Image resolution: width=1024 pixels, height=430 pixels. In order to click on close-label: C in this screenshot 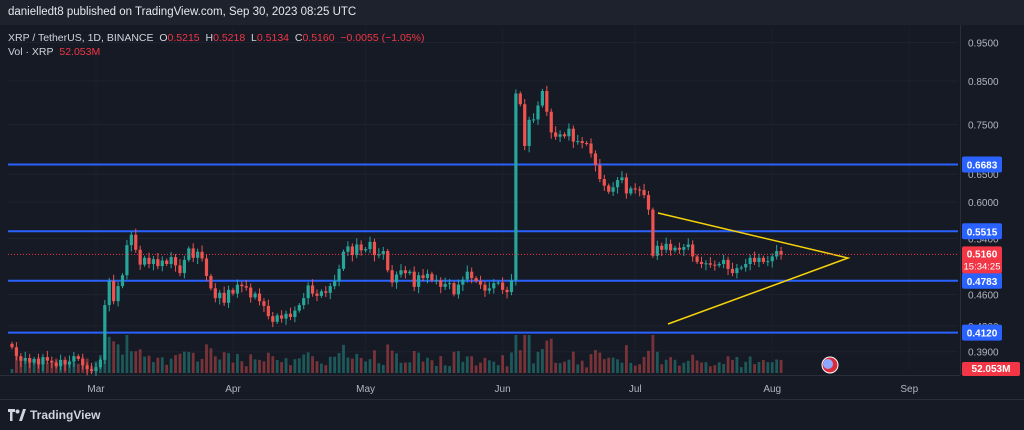, I will do `click(298, 38)`.